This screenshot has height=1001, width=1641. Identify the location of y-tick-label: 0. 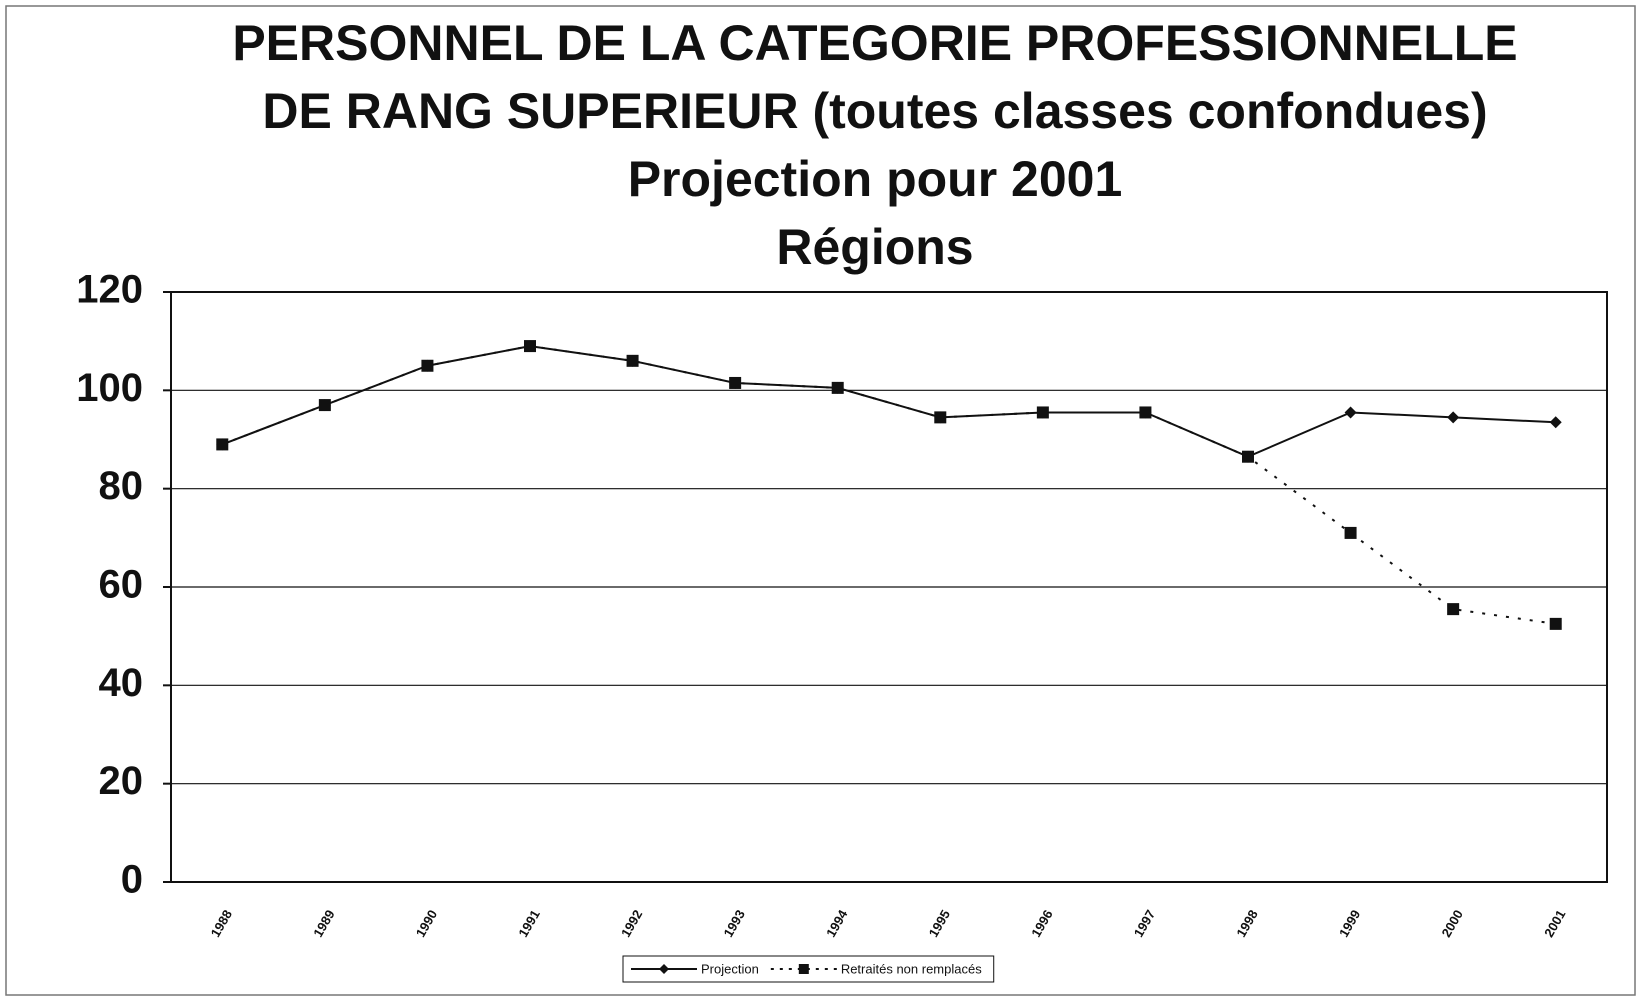
(132, 880).